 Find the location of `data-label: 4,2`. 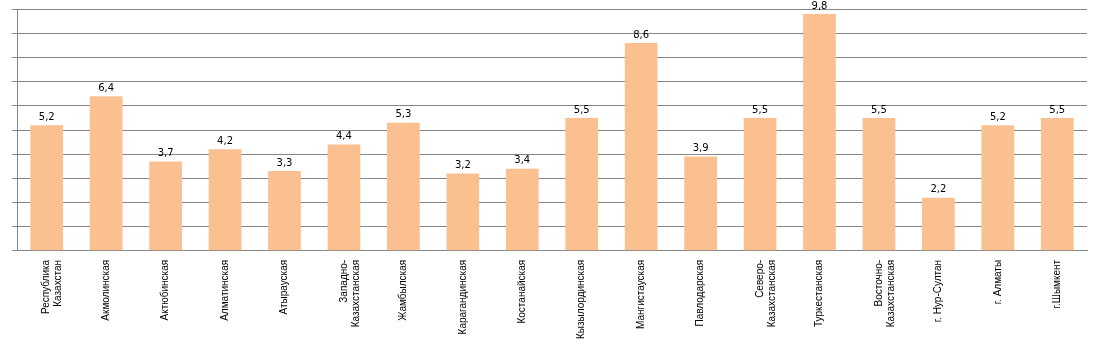

data-label: 4,2 is located at coordinates (225, 140).